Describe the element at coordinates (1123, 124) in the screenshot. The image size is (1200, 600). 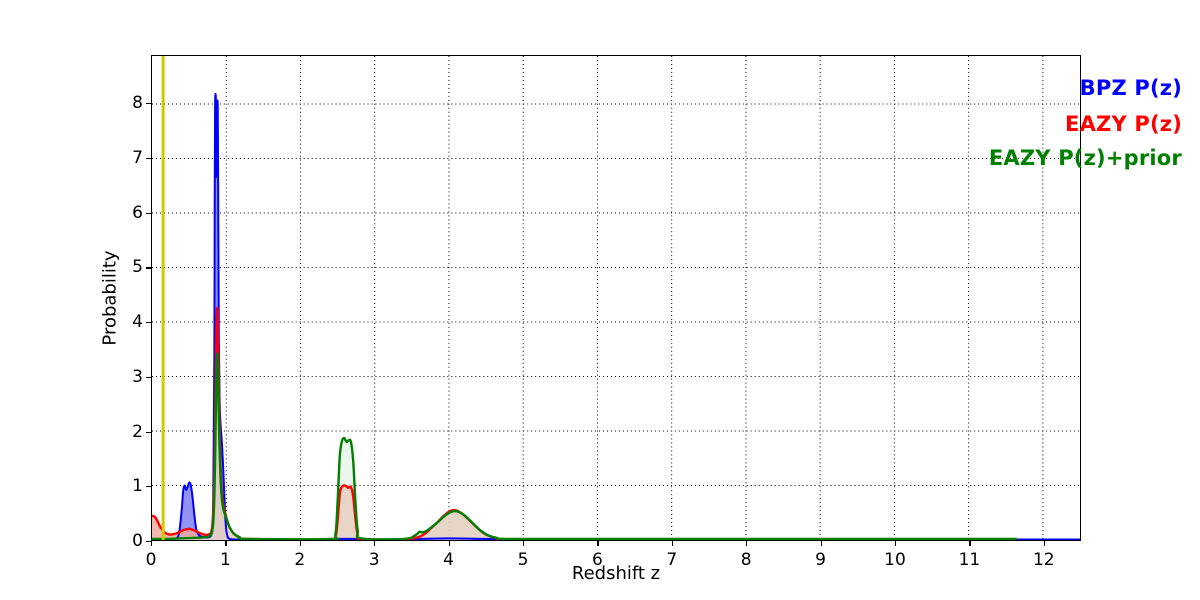
I see `legend-entry-eazy: EAZY P(z)` at that location.